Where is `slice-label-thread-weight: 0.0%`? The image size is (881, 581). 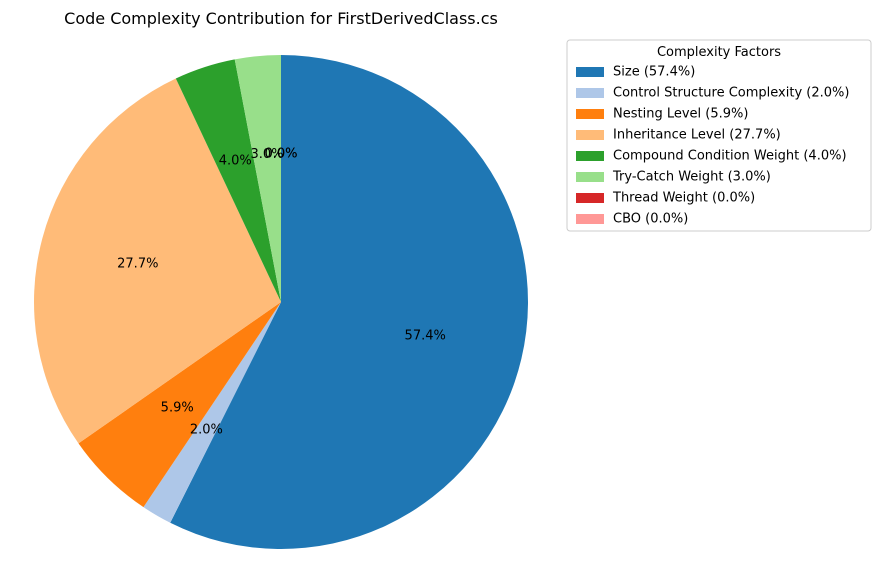
slice-label-thread-weight: 0.0% is located at coordinates (280, 153).